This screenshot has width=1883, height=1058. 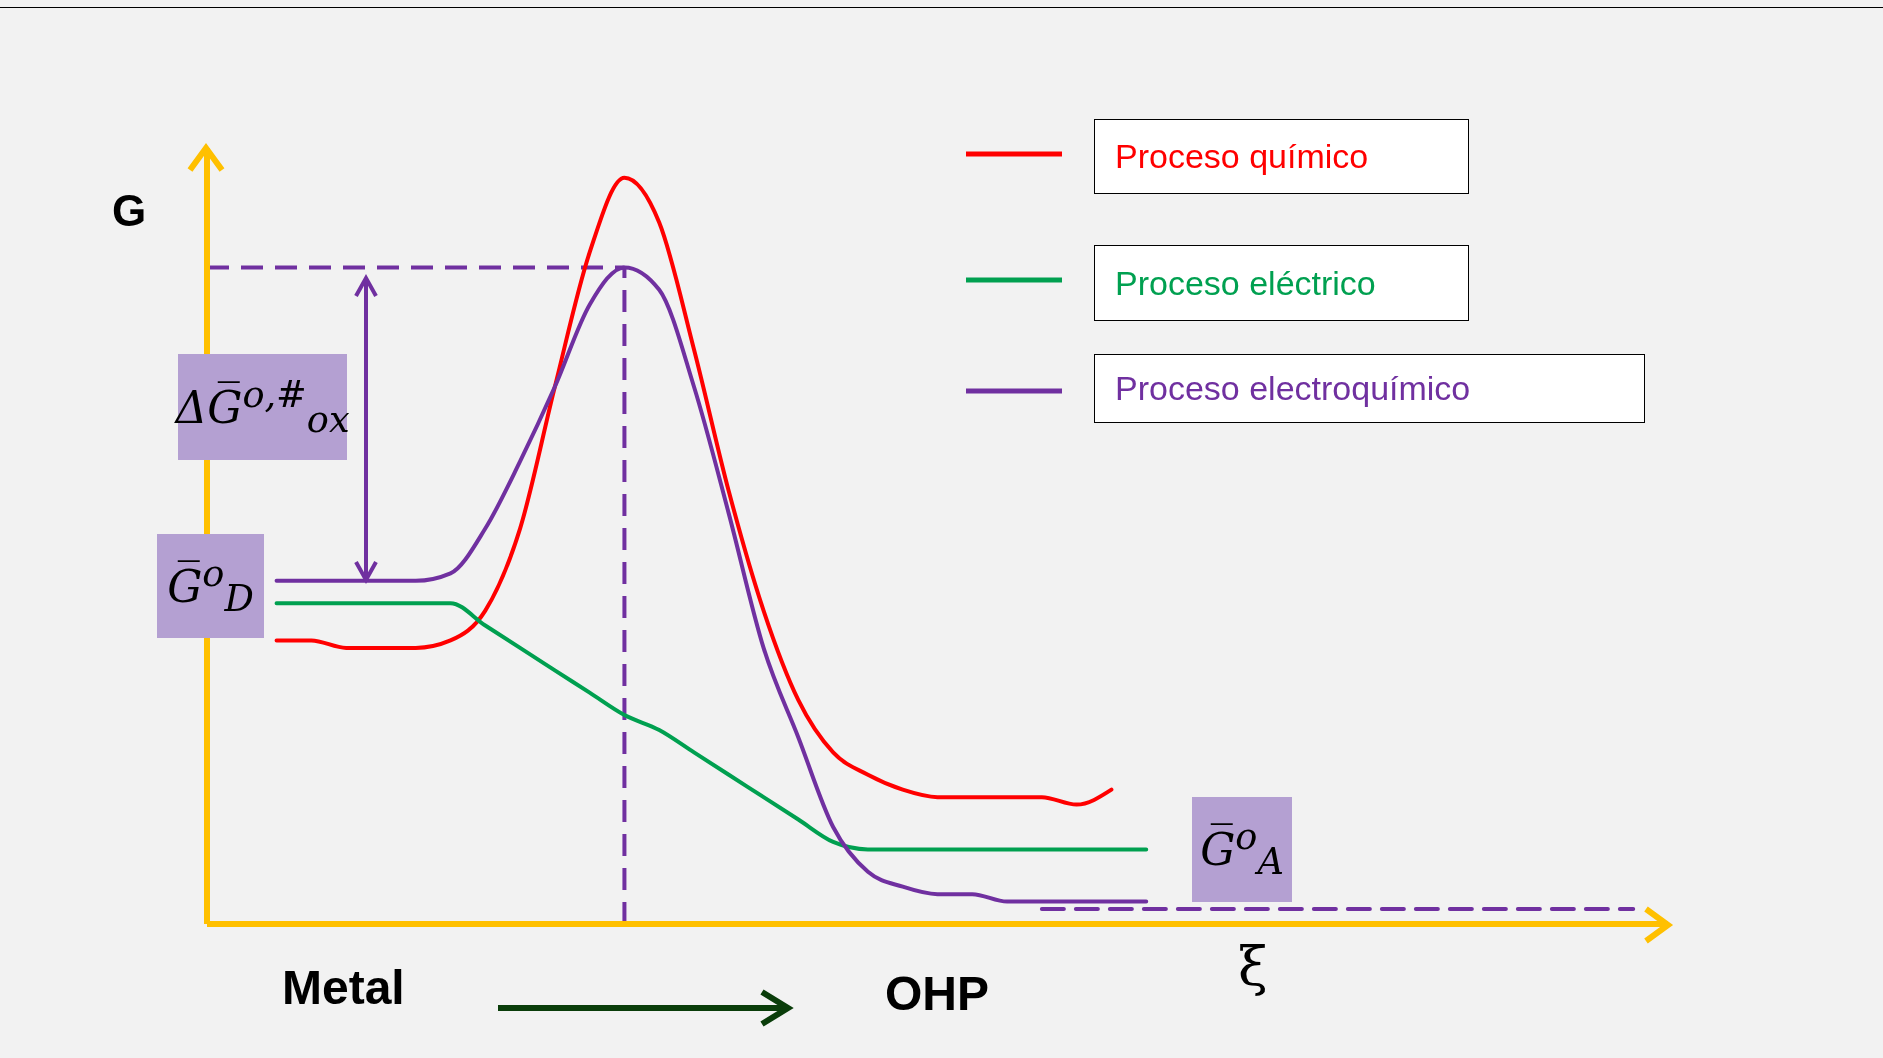 I want to click on y-axis-title: G, so click(x=129, y=211).